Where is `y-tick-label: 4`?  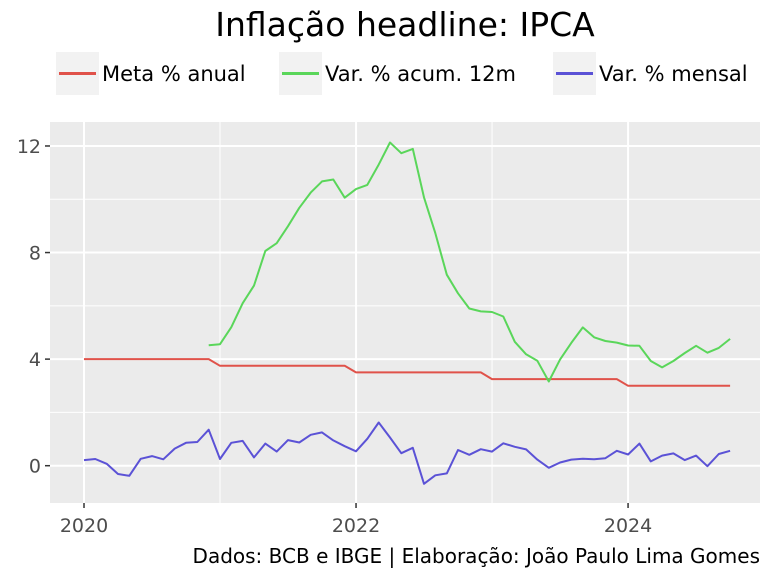
y-tick-label: 4 is located at coordinates (35, 360).